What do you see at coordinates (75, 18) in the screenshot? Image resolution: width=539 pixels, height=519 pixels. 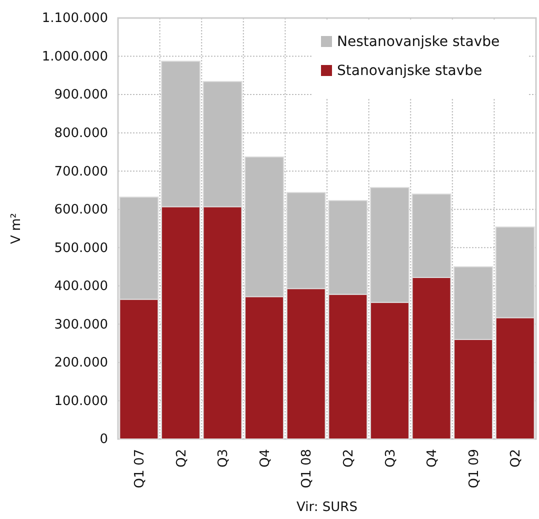 I see `y-tick-label: 1.100.000` at bounding box center [75, 18].